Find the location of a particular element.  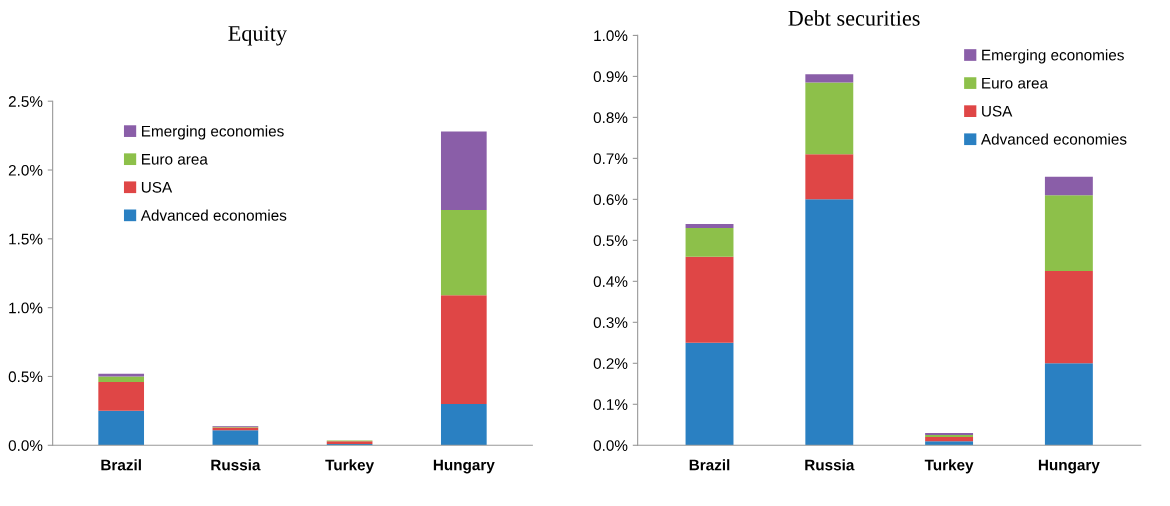

y-tick-label: 0.3% is located at coordinates (610, 323).